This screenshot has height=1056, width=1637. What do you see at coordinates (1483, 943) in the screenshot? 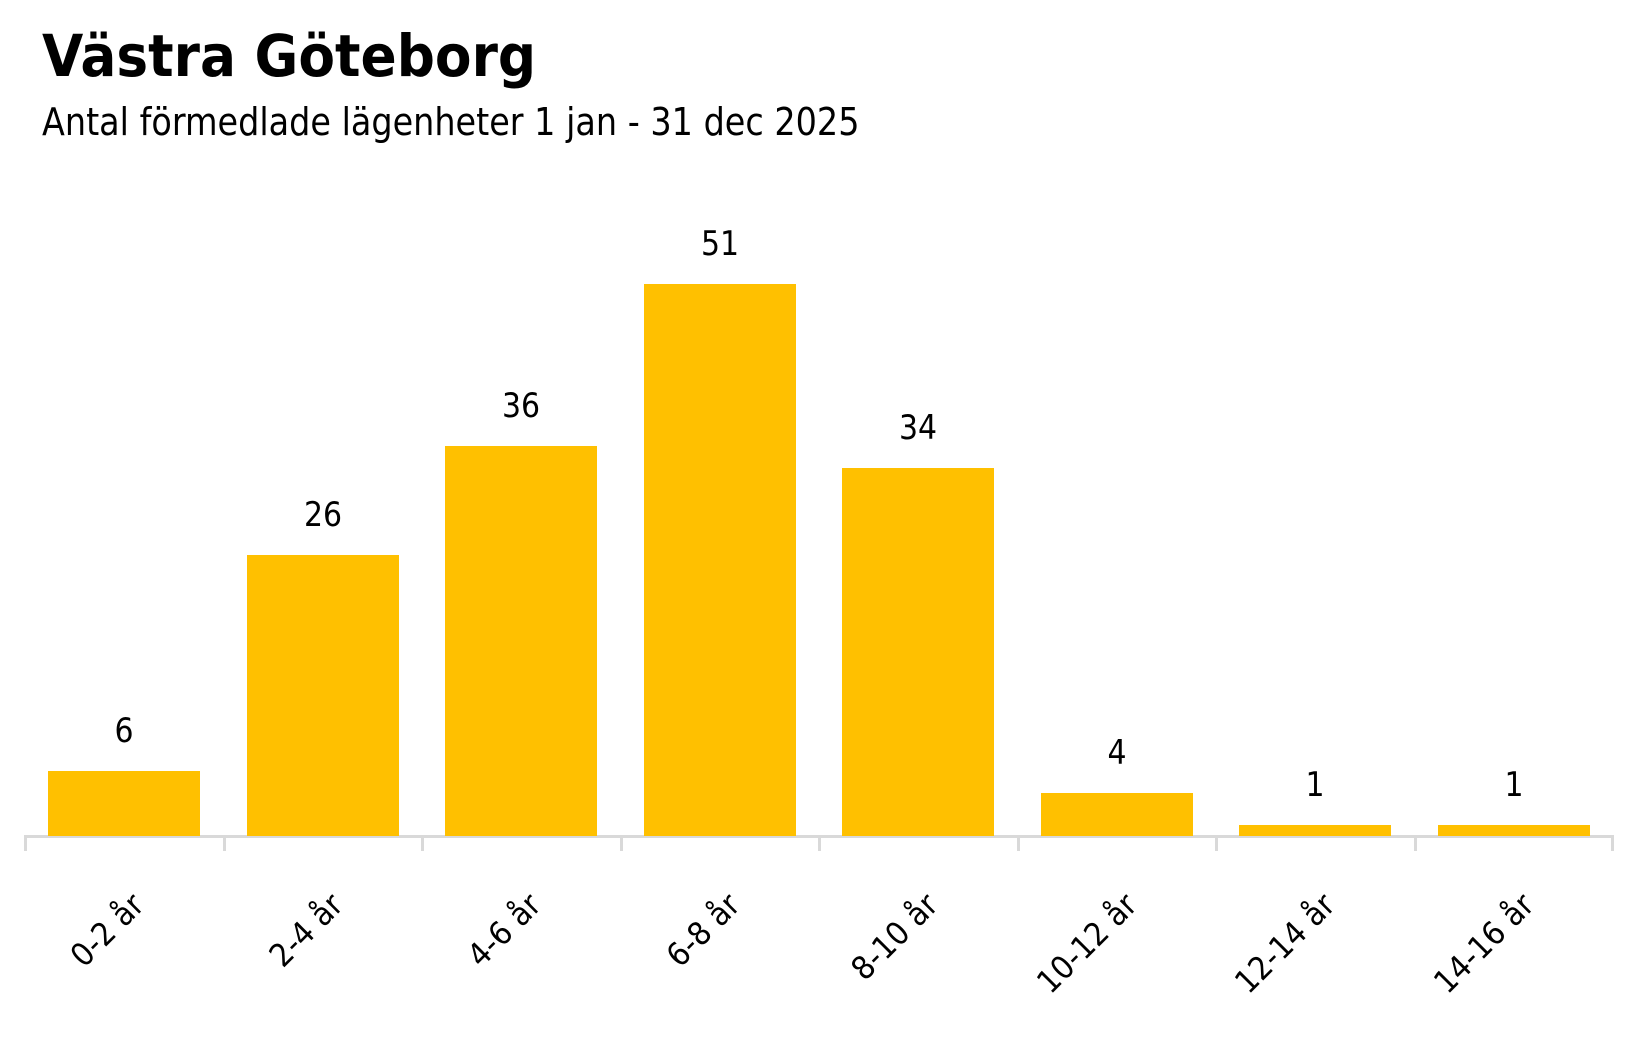
I see `x-axis-label: 14-16 år` at bounding box center [1483, 943].